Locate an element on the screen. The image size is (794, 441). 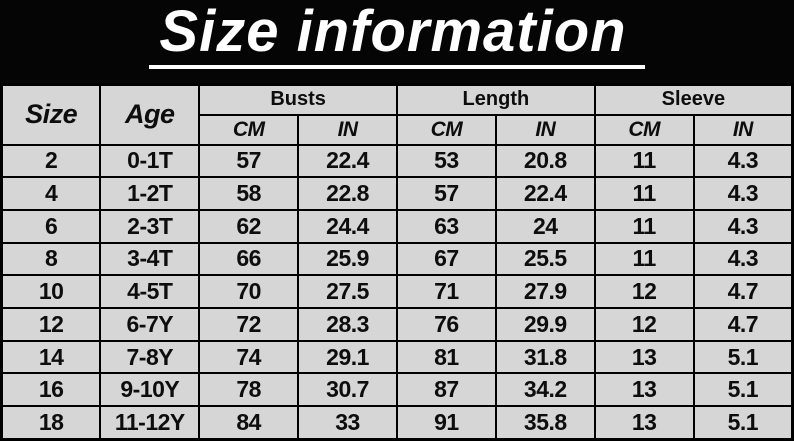
cell-age: 2-3T is located at coordinates (150, 226).